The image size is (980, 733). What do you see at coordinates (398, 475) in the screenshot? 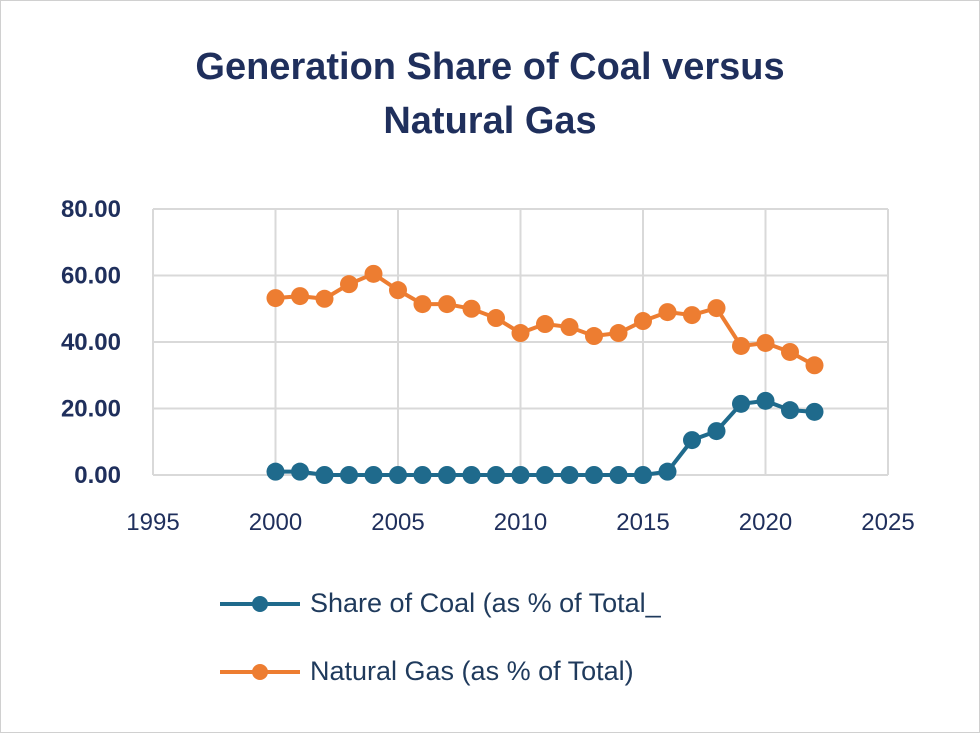
I see `data-point-0-2005` at bounding box center [398, 475].